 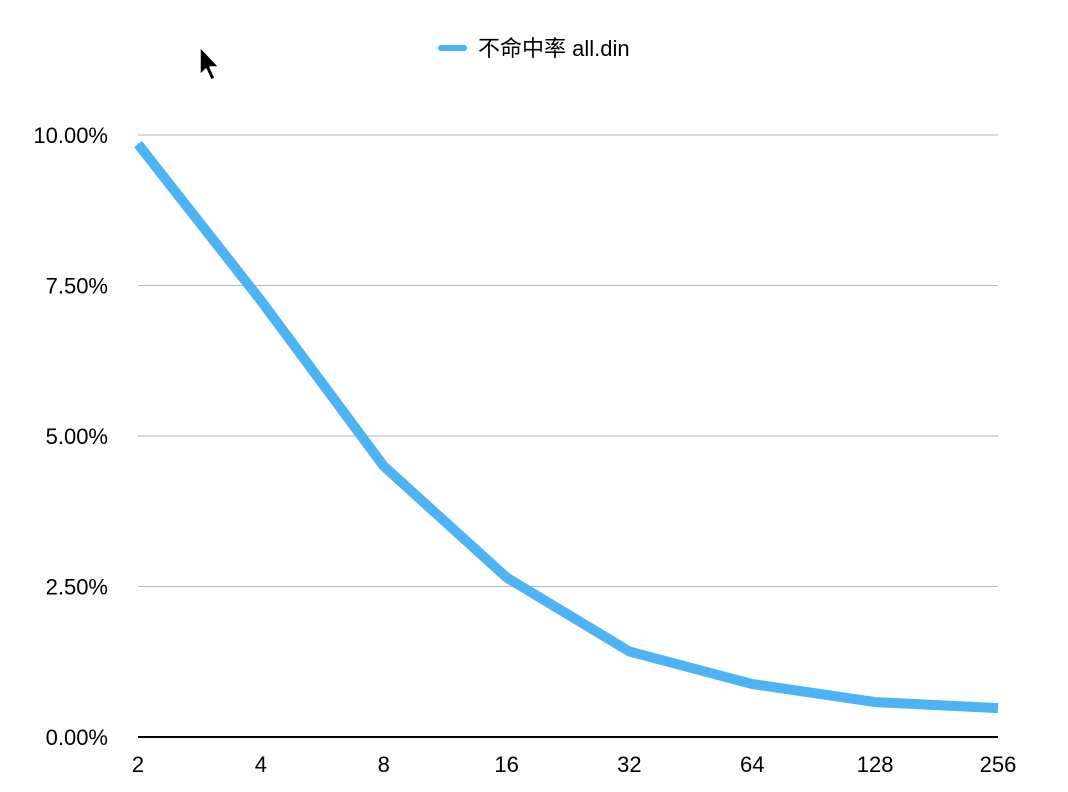 What do you see at coordinates (875, 764) in the screenshot?
I see `x-tick-label: 128` at bounding box center [875, 764].